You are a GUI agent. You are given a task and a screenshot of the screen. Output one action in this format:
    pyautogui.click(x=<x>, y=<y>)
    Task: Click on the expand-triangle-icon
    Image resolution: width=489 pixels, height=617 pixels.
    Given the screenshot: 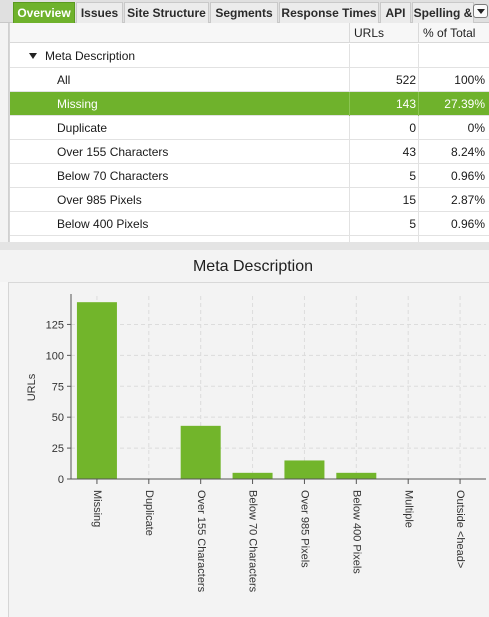 What is the action you would take?
    pyautogui.click(x=33, y=56)
    